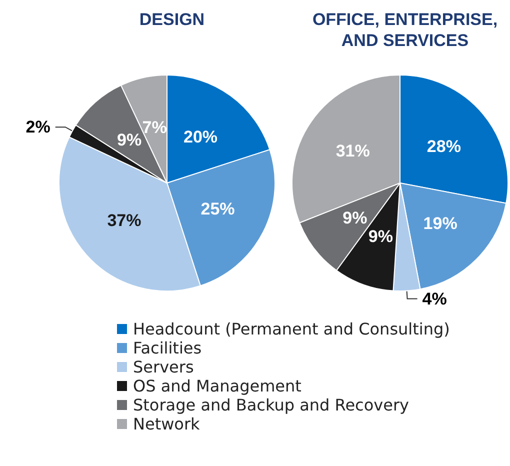 The image size is (510, 466). What do you see at coordinates (405, 30) in the screenshot?
I see `slice-label: OFFICE, ENTERPRISE, AND SERVICES` at bounding box center [405, 30].